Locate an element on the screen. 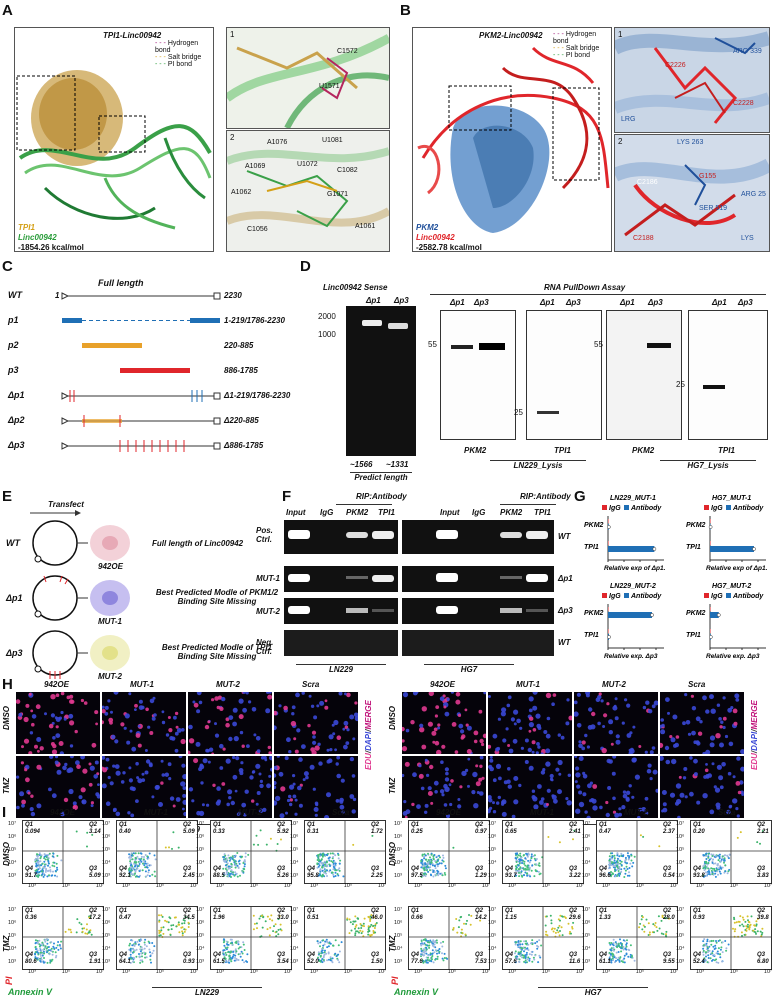 The image size is (772, 1001). b-res1-1: C2228 is located at coordinates (743, 103).